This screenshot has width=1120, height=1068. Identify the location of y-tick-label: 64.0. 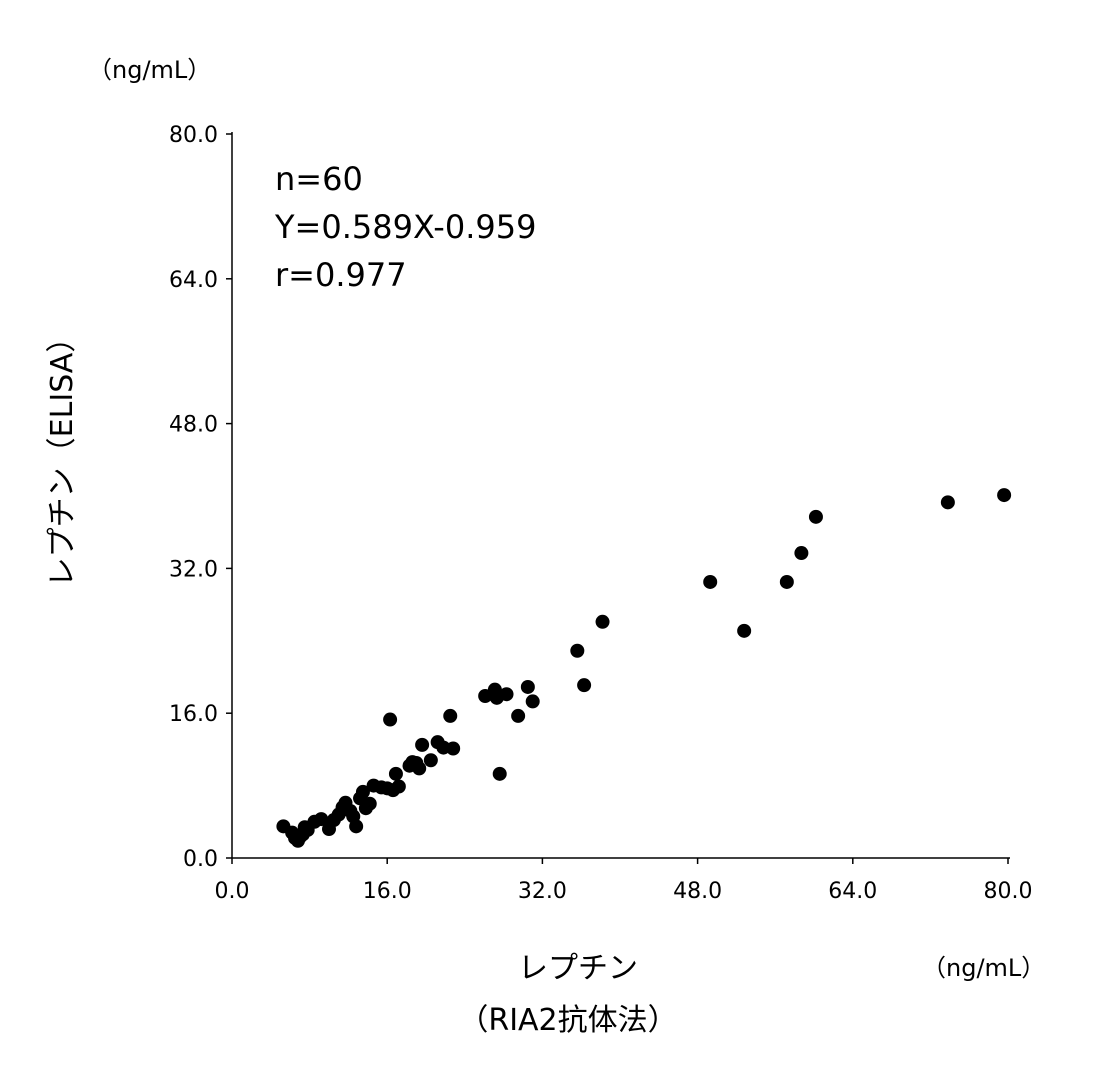
(193, 280).